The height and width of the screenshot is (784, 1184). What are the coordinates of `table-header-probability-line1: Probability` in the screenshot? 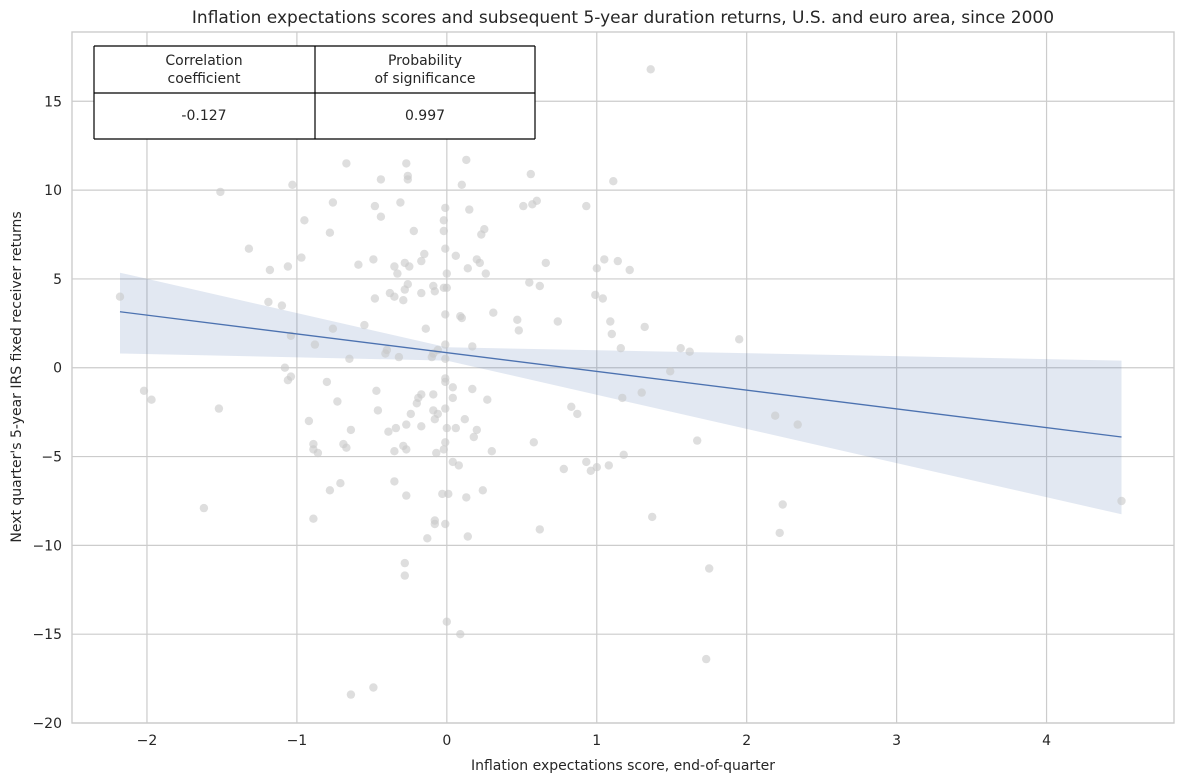 It's located at (425, 61).